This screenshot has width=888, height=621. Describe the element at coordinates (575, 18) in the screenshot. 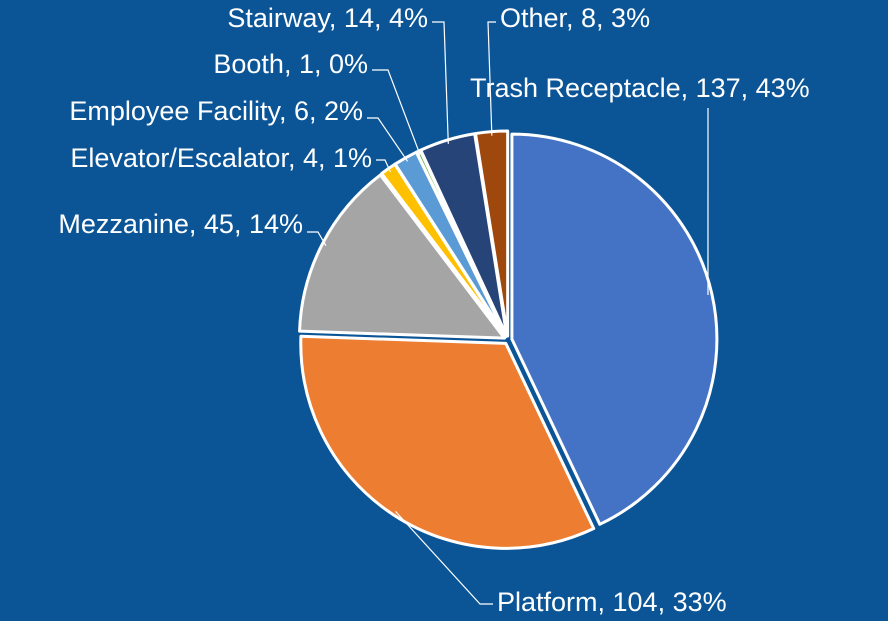

I see `data-label: Other, 8, 3%` at that location.